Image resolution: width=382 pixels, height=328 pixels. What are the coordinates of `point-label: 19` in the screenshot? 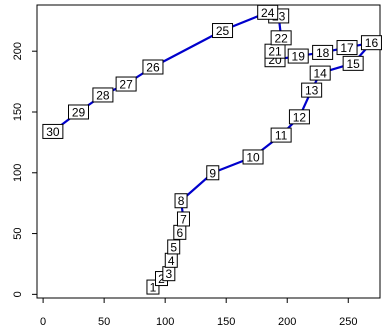 It's located at (299, 57).